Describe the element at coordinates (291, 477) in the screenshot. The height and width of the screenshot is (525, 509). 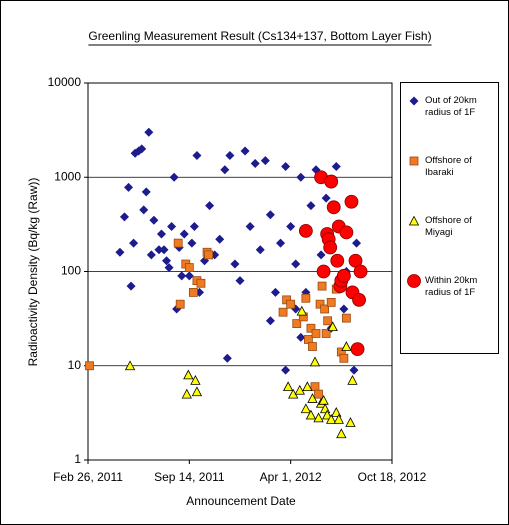
I see `x-tick-label: Apr 1, 2012` at that location.